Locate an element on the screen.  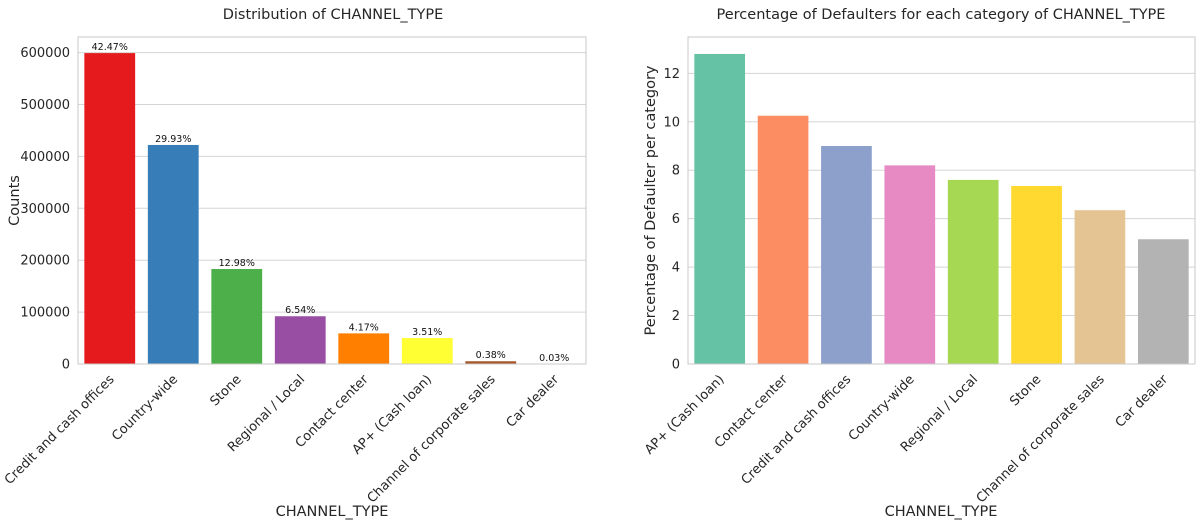
bar-data-label: 3.51% is located at coordinates (427, 332).